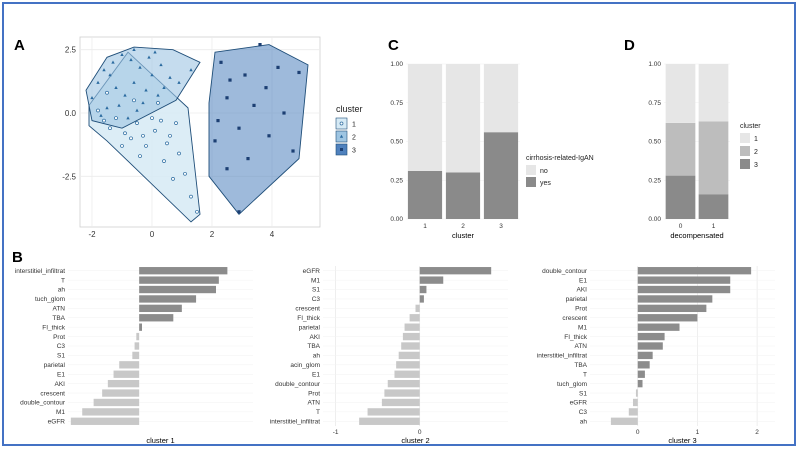 The image size is (800, 450). I want to click on y-tick-label: M1, so click(582, 327).